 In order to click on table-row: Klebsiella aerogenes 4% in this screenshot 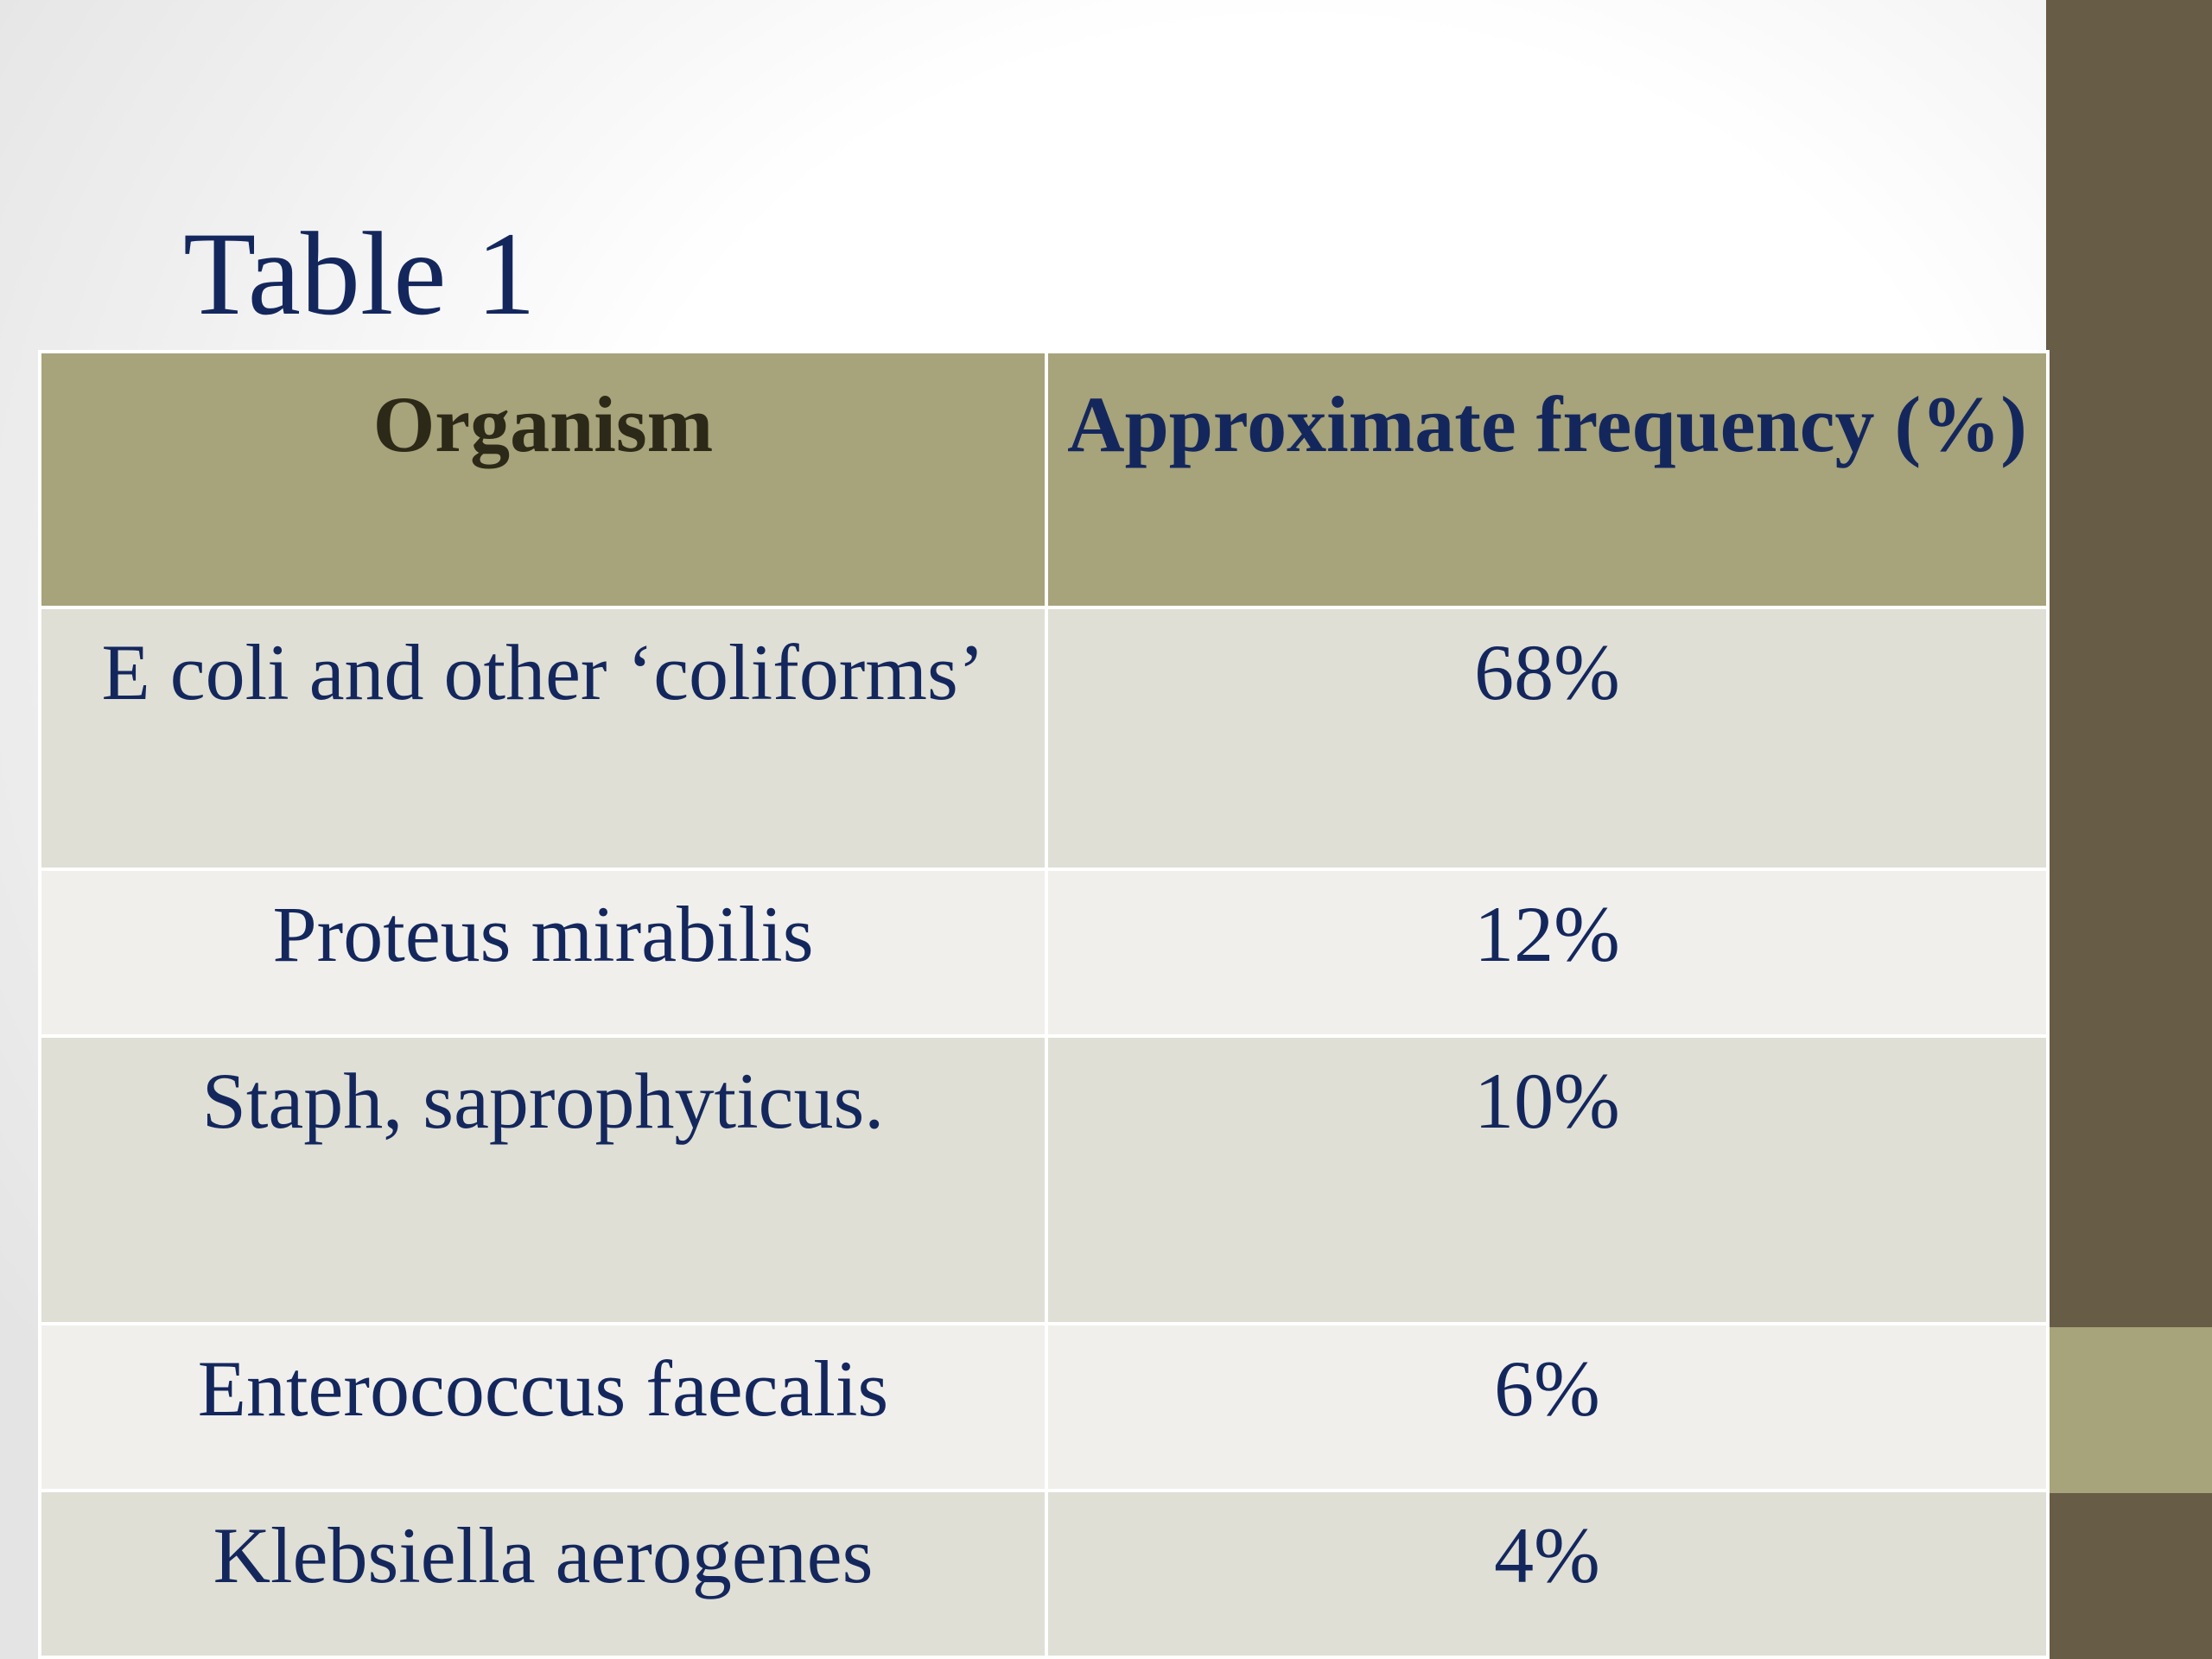, I will do `click(1044, 1574)`.